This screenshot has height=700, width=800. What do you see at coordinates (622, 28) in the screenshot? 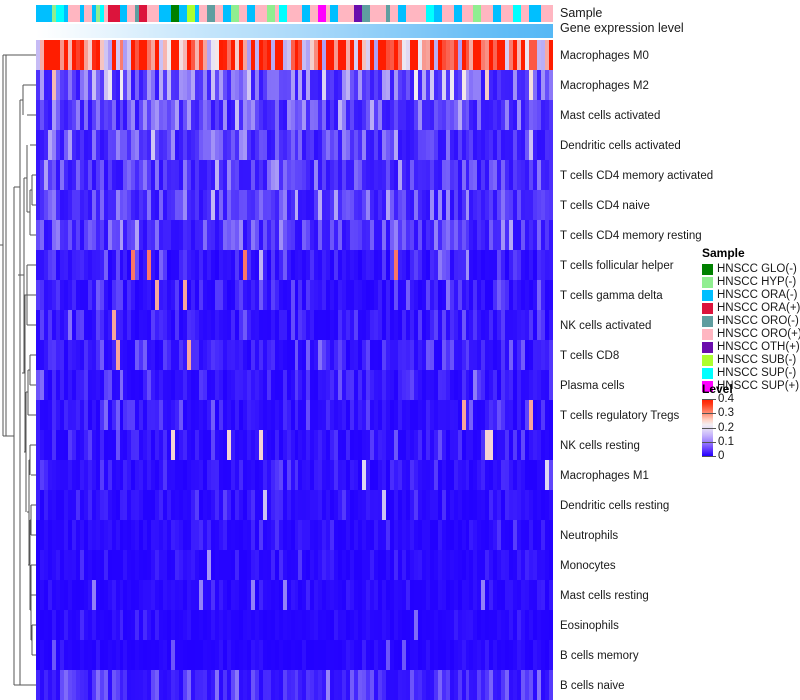
I see `gene-expression-annotation-title: Gene expression level` at bounding box center [622, 28].